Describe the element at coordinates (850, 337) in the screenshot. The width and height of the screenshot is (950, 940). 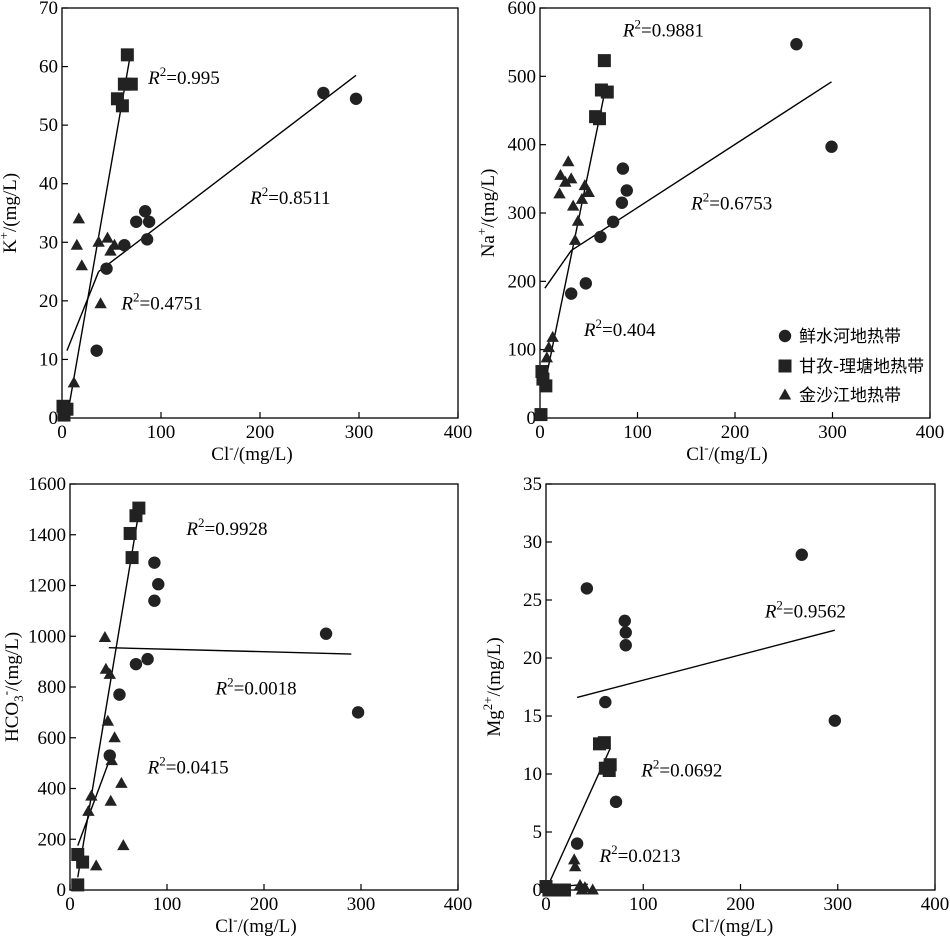
I see `legend-label: 鲜水河地热带` at that location.